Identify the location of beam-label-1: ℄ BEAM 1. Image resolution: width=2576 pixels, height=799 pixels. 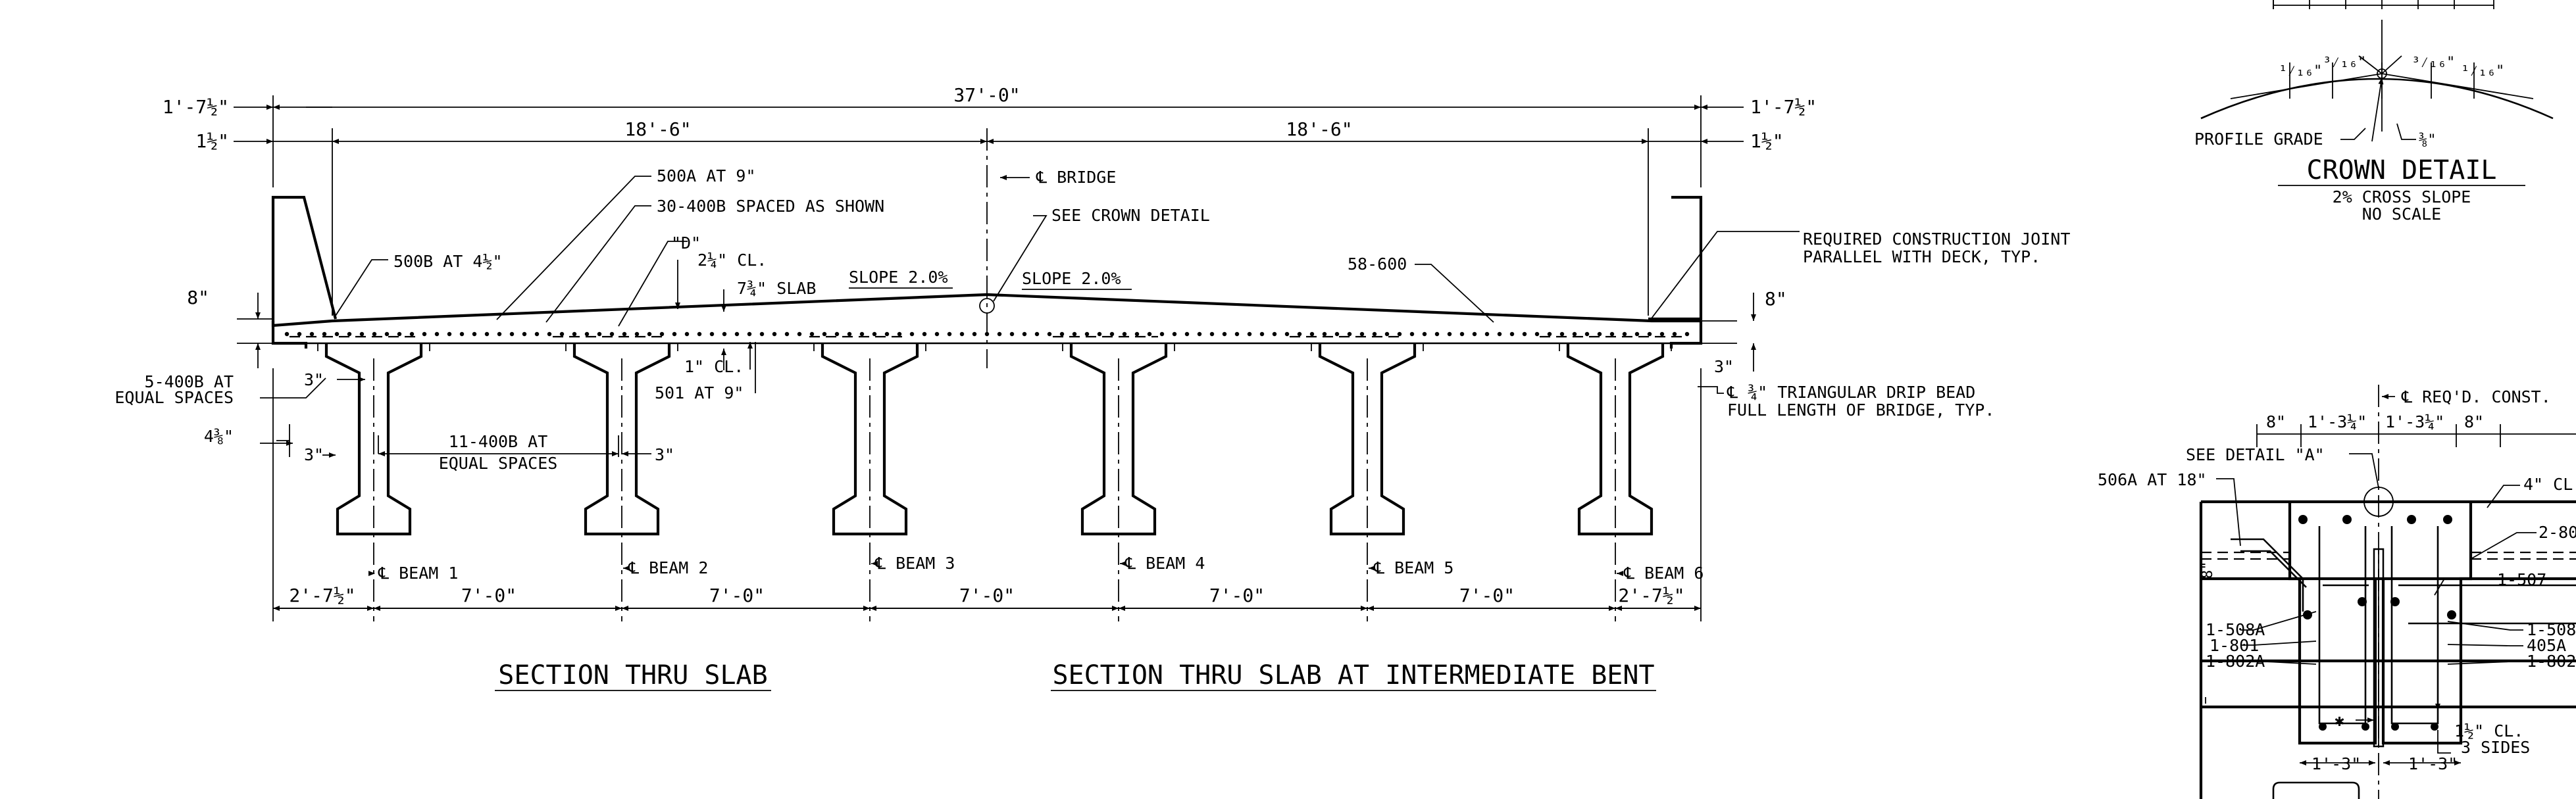
(418, 574).